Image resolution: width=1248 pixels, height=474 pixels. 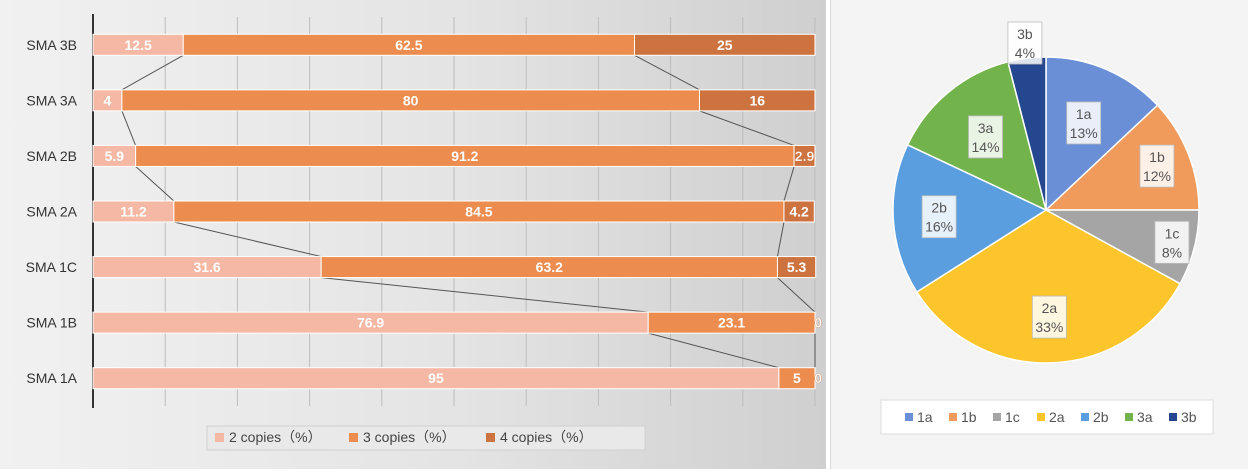 What do you see at coordinates (115, 156) in the screenshot?
I see `bar-data-label: 5.9` at bounding box center [115, 156].